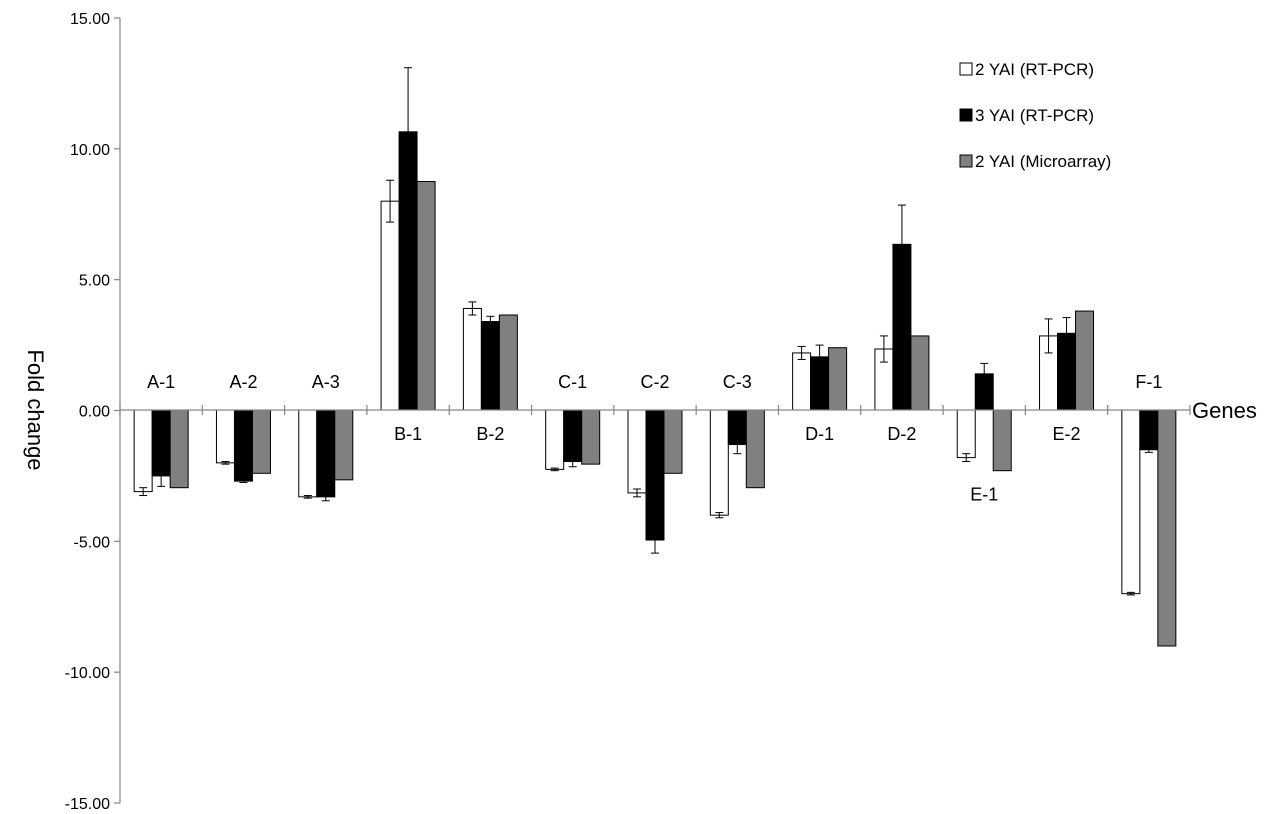 The image size is (1275, 814). Describe the element at coordinates (408, 434) in the screenshot. I see `category-label-b-1: B-1` at that location.